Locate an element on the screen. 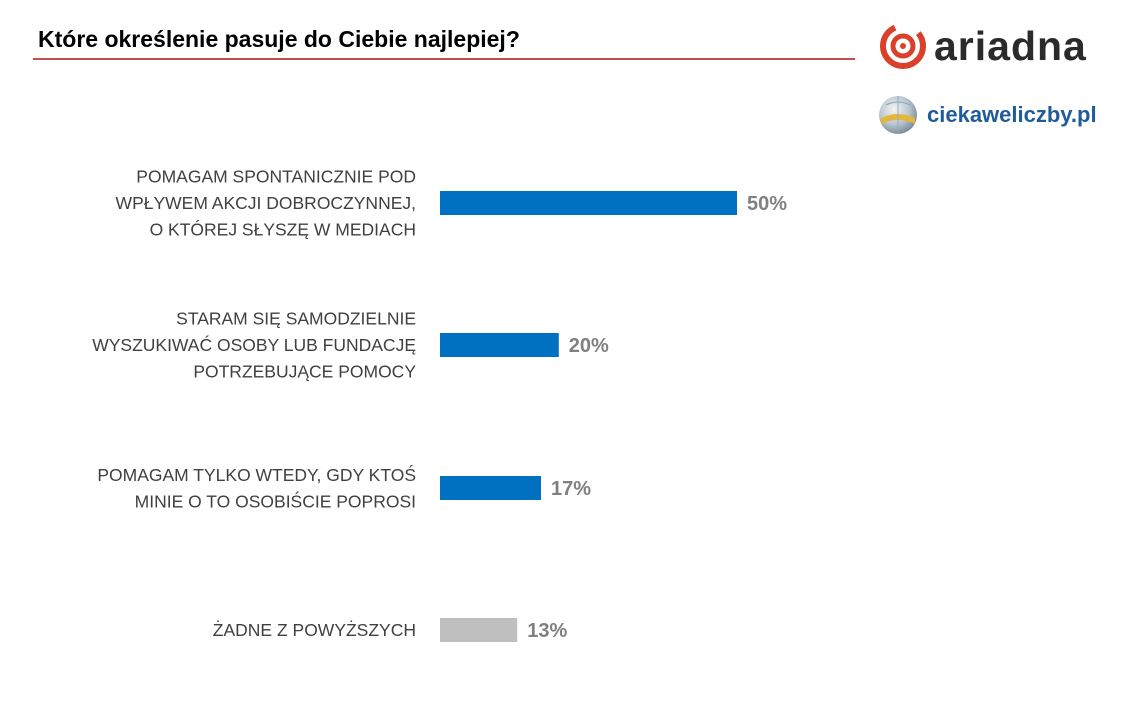 The image size is (1126, 721). ariadna-logo: ariadna is located at coordinates (996, 46).